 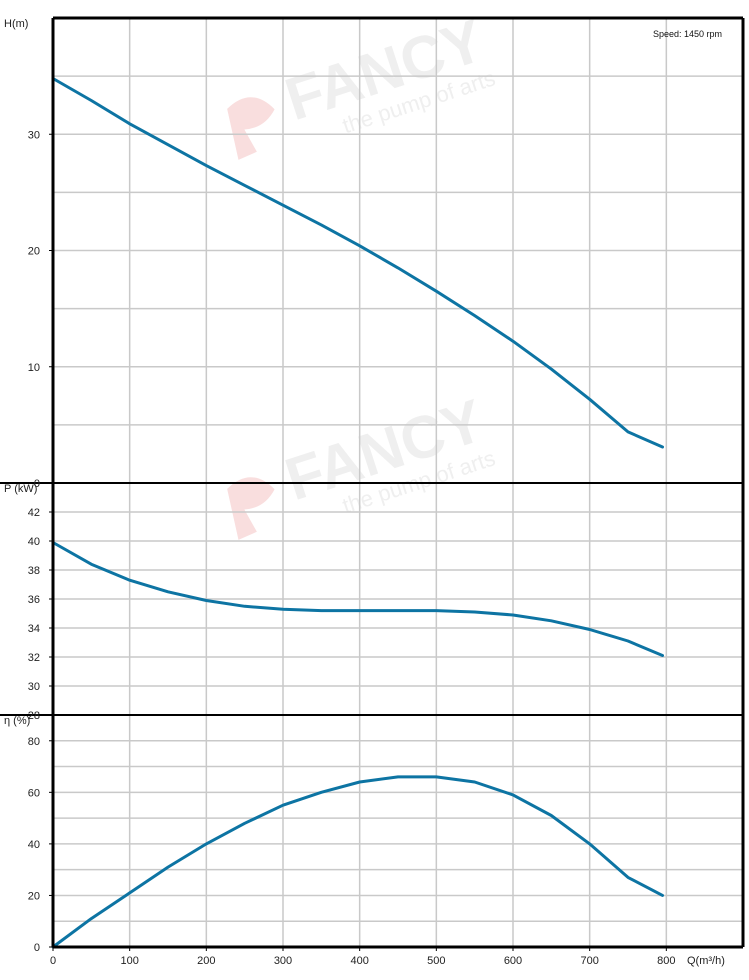 I want to click on y-tick-label: 36, so click(x=34, y=600).